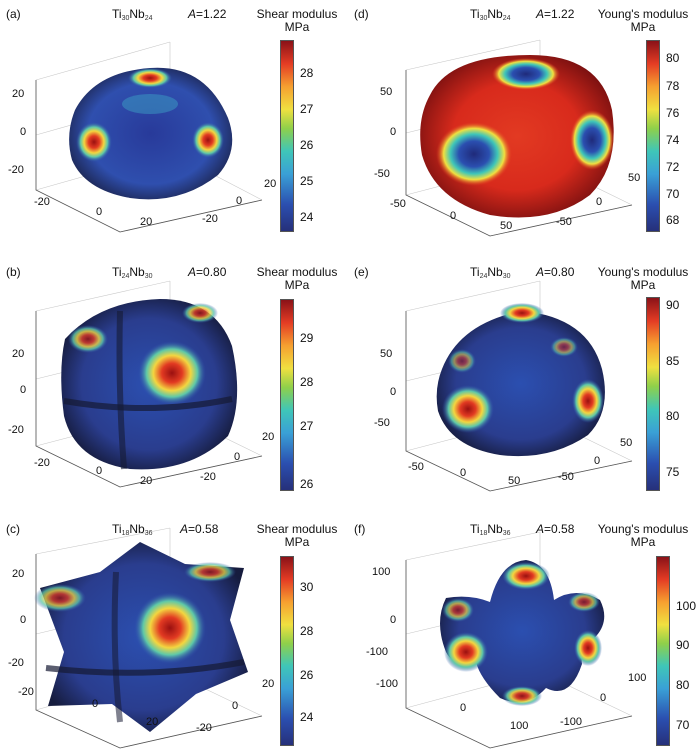 The image size is (700, 753). I want to click on colorbar-tick: 27, so click(307, 426).